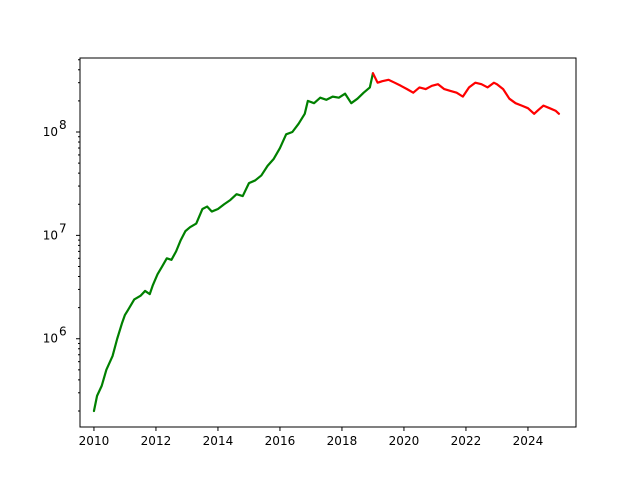 Image resolution: width=640 pixels, height=480 pixels. I want to click on x-tick-label: 2018, so click(342, 441).